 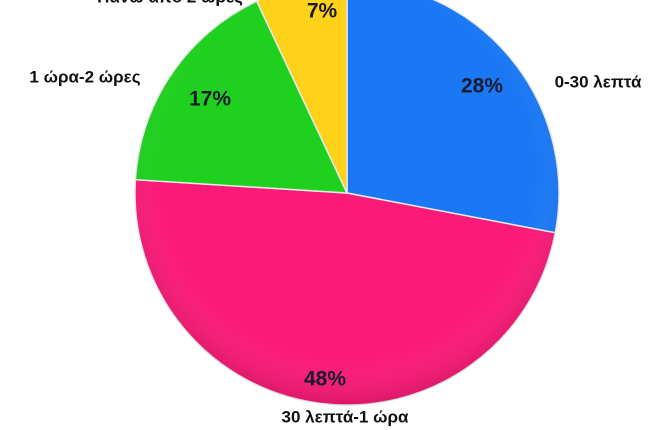 What do you see at coordinates (170, 3) in the screenshot?
I see `category-label: Πάνω από 2 ώρες` at bounding box center [170, 3].